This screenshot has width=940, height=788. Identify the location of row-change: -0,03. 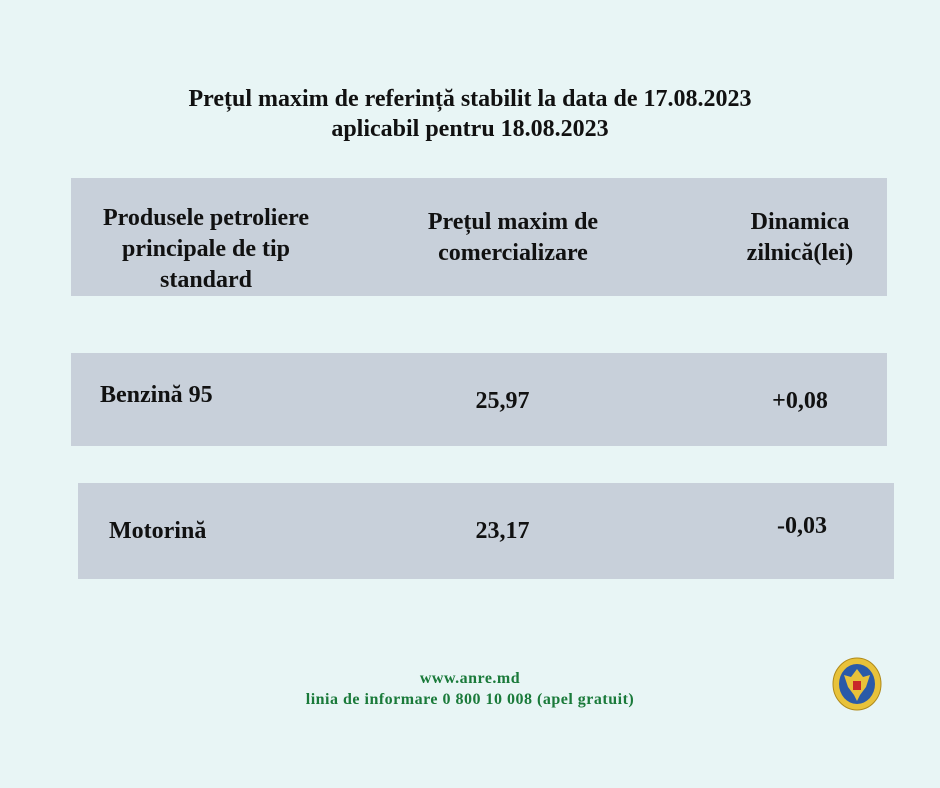
(802, 526).